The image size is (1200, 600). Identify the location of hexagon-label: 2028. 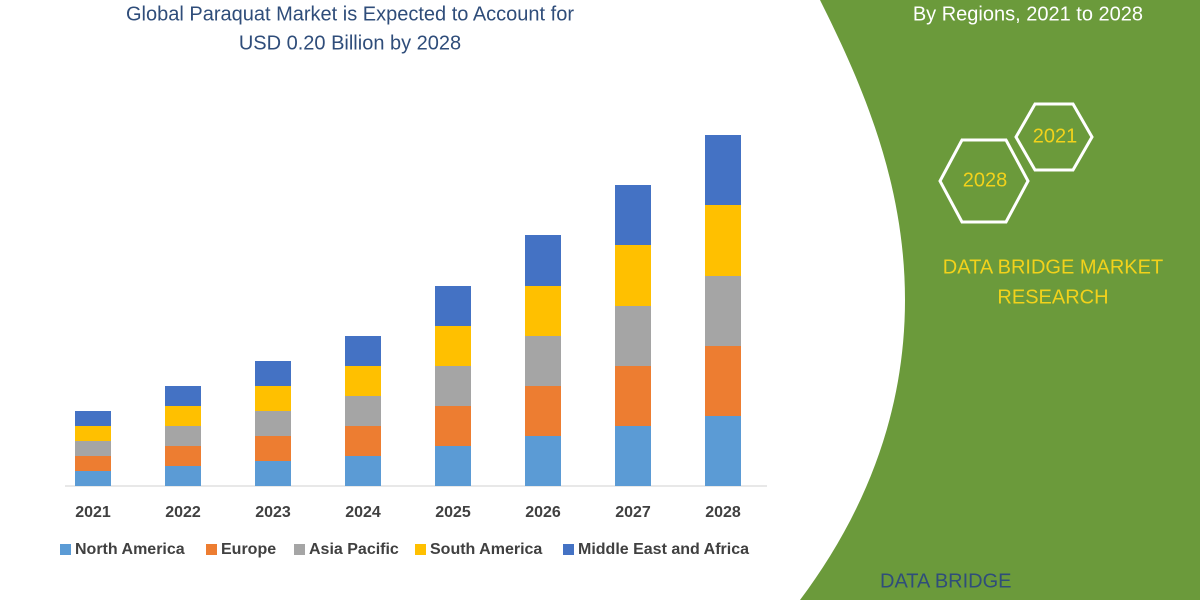
(985, 180).